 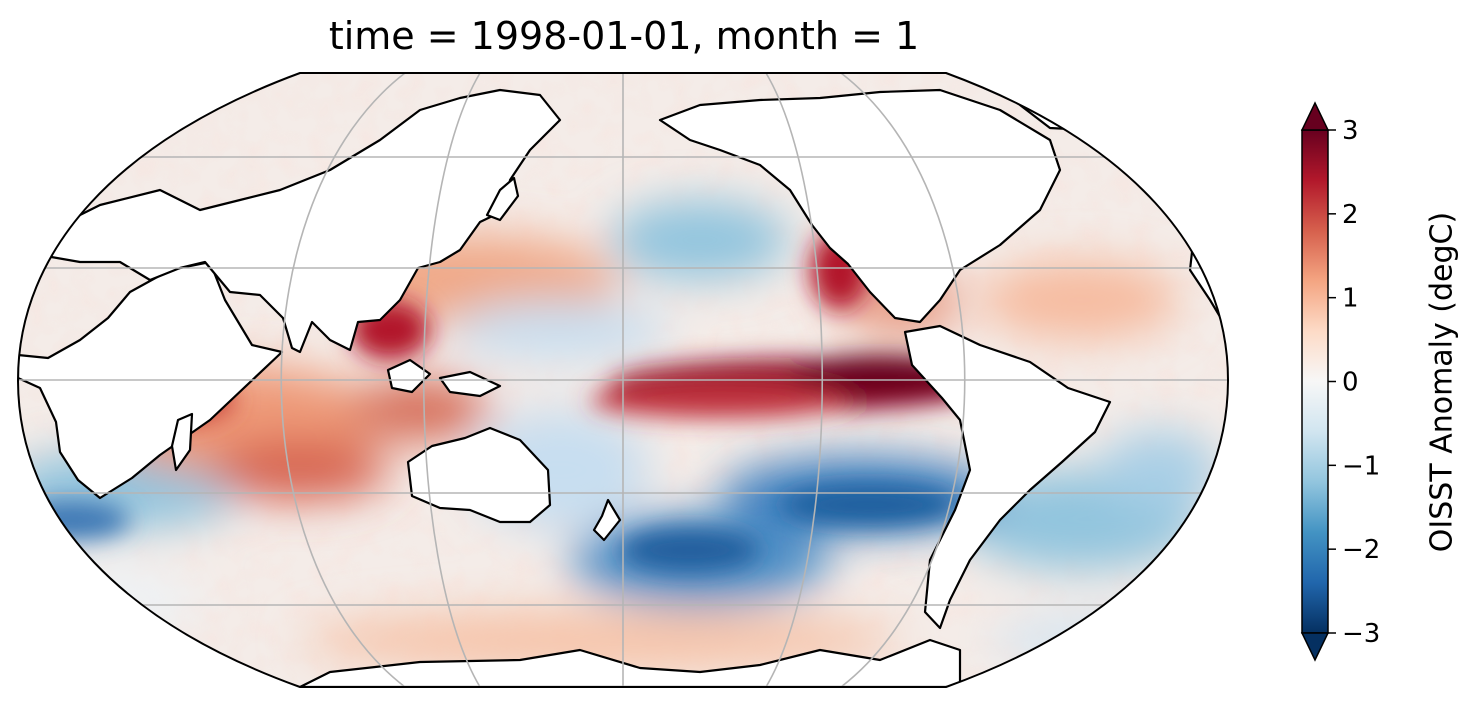 I want to click on colorbar-tick-label: −1, so click(x=1361, y=466).